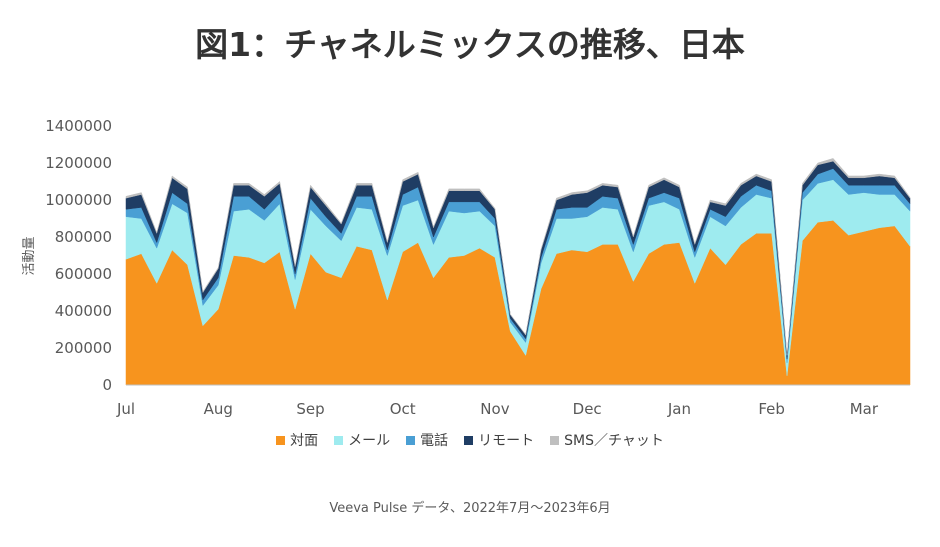 This screenshot has width=940, height=547. Describe the element at coordinates (864, 409) in the screenshot. I see `x-tick-label: Mar` at that location.